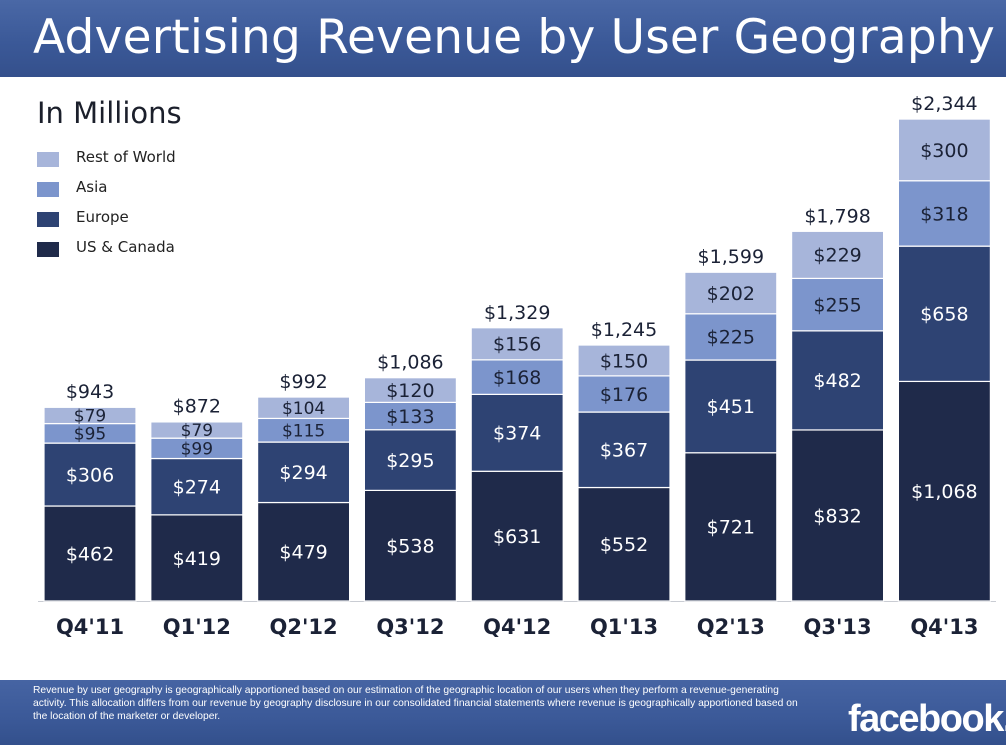 This screenshot has height=745, width=1006. I want to click on legend-label-us-canada: US & Canada, so click(125, 247).